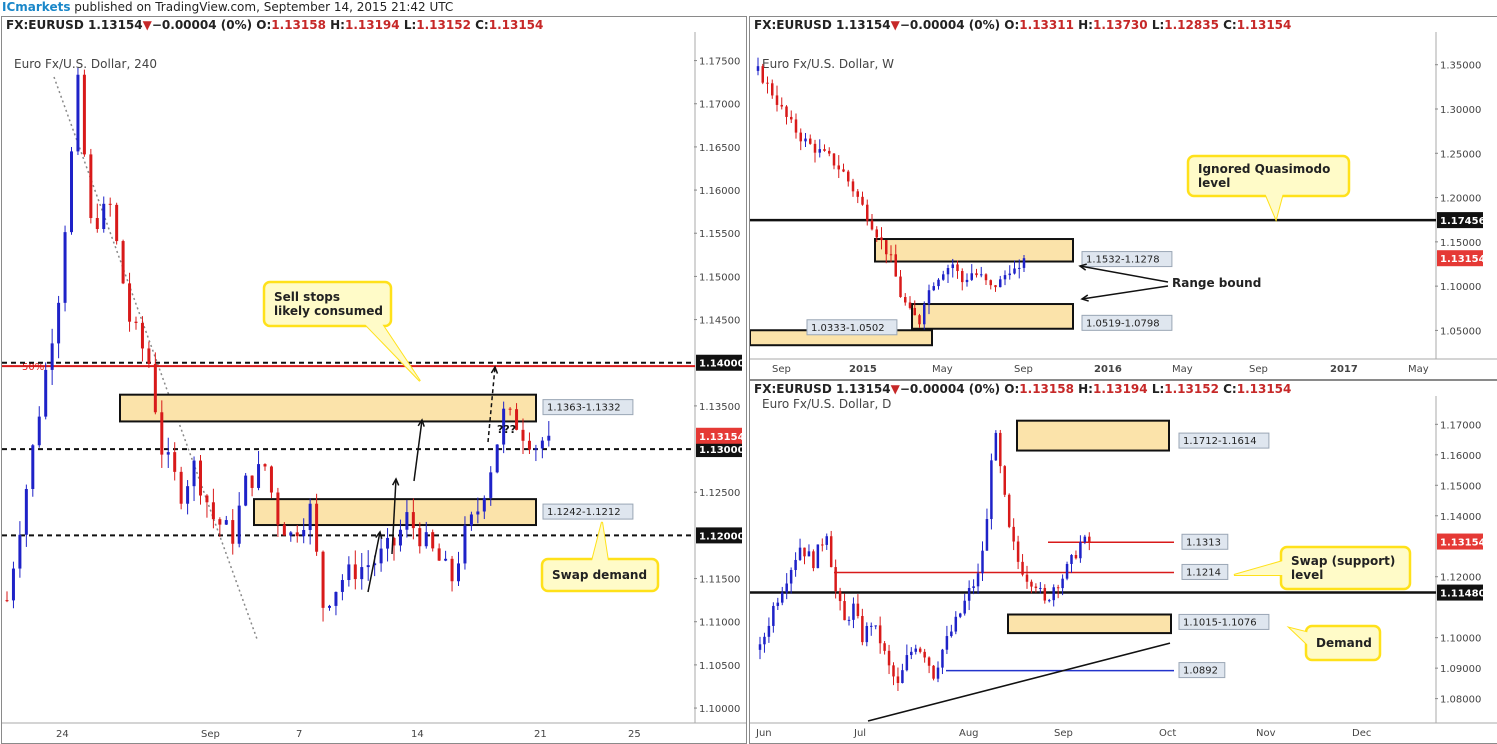 This screenshot has height=744, width=1497. Describe the element at coordinates (36, 7) in the screenshot. I see `brand-logo: ICmarkets` at that location.